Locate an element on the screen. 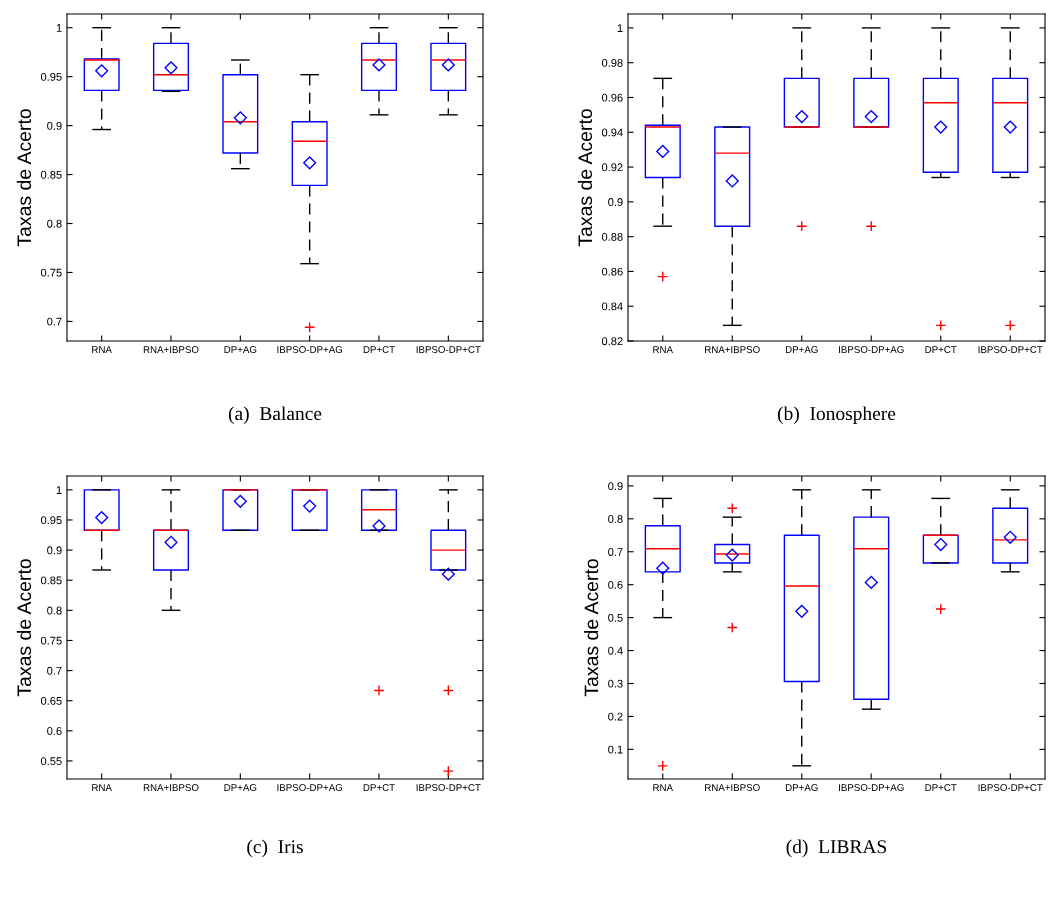  y-tick-label: 0.96 is located at coordinates (612, 97).